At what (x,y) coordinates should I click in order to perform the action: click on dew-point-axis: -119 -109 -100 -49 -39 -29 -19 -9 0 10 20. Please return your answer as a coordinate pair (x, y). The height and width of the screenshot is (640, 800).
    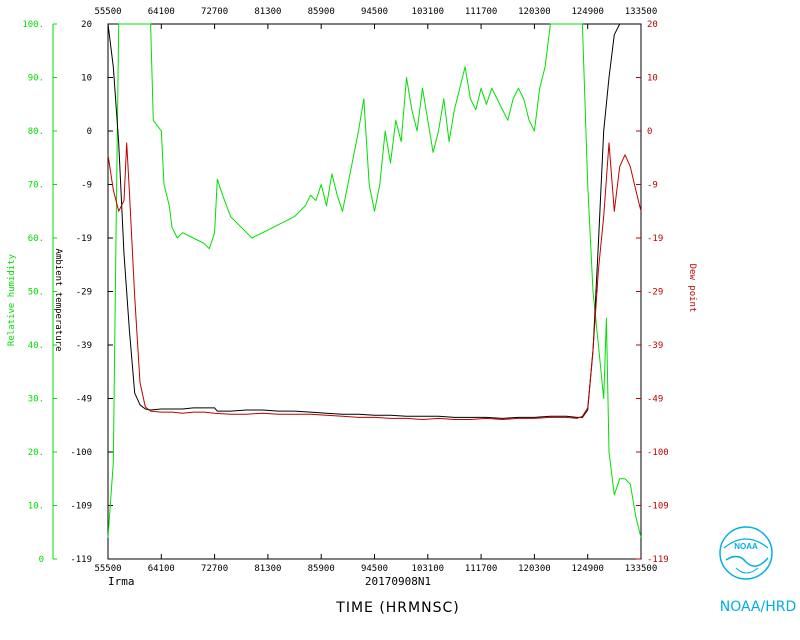
    Looking at the image, I should click on (652, 292).